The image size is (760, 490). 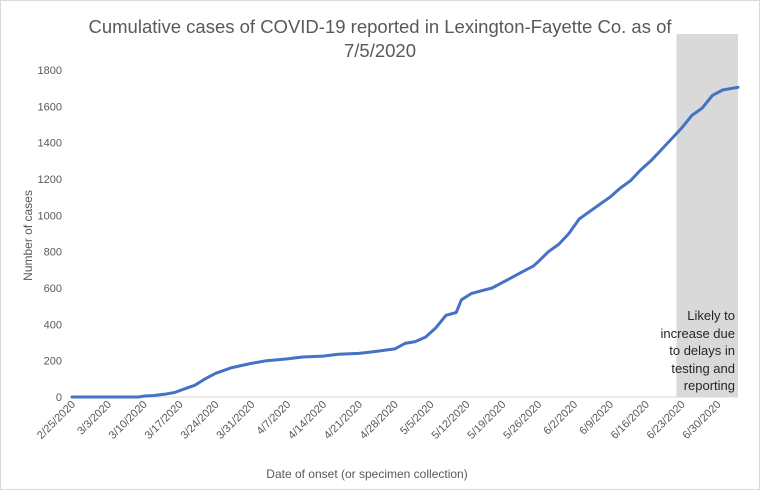 What do you see at coordinates (707, 215) in the screenshot?
I see `delay-shaded-region` at bounding box center [707, 215].